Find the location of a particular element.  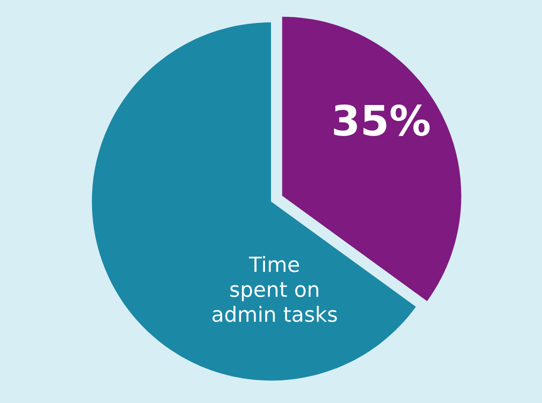

data-label: 35% is located at coordinates (382, 120).